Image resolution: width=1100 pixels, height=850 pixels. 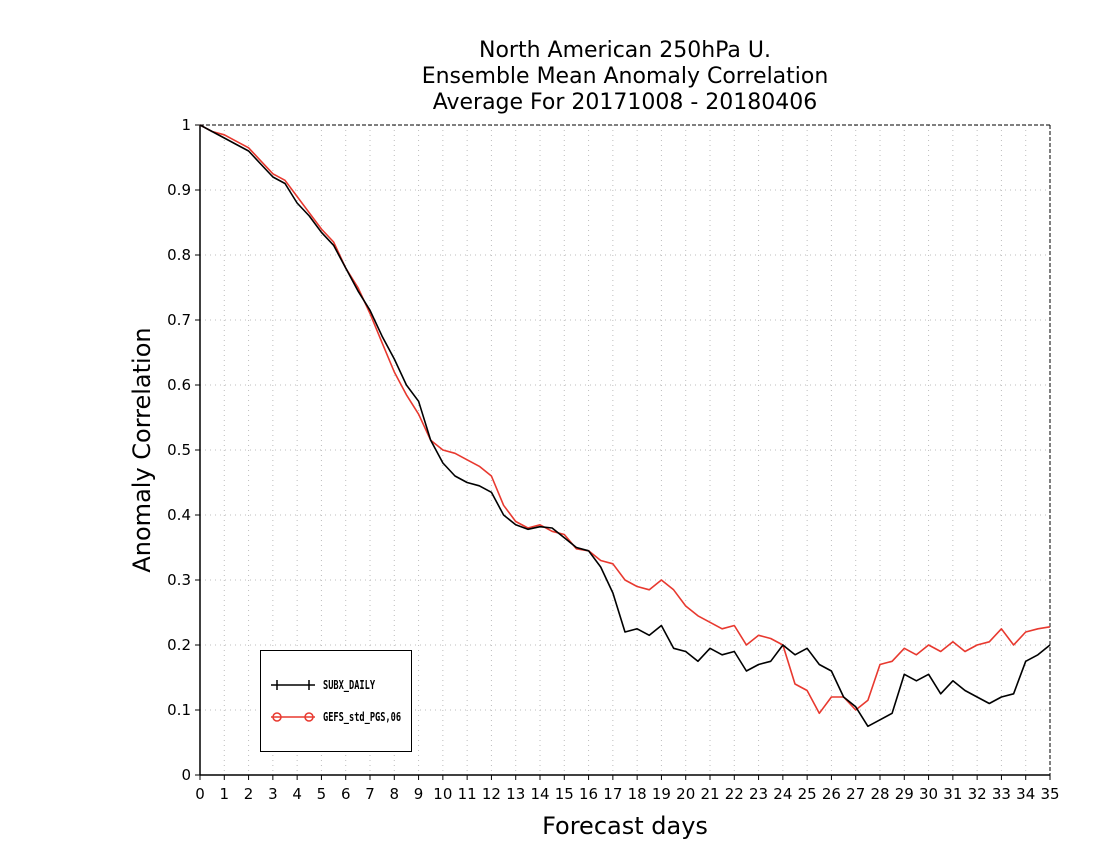 I want to click on legend-label-gefs: GEFS_std_PGS,06, so click(x=362, y=717).